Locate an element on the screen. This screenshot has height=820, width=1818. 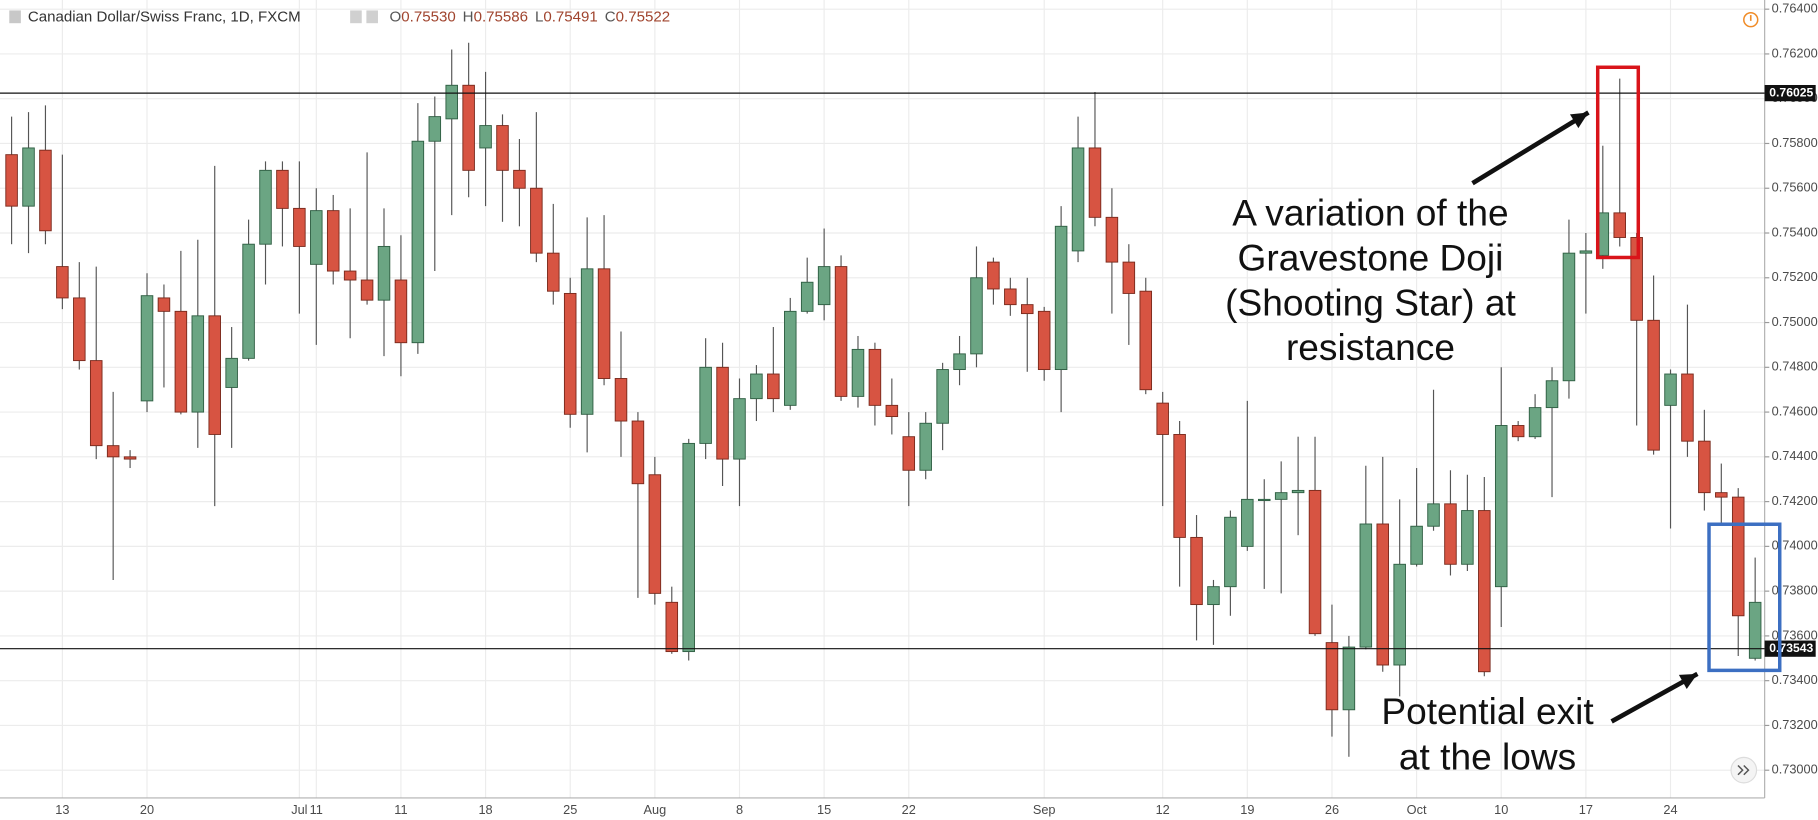
alert-icon is located at coordinates (1751, 20).